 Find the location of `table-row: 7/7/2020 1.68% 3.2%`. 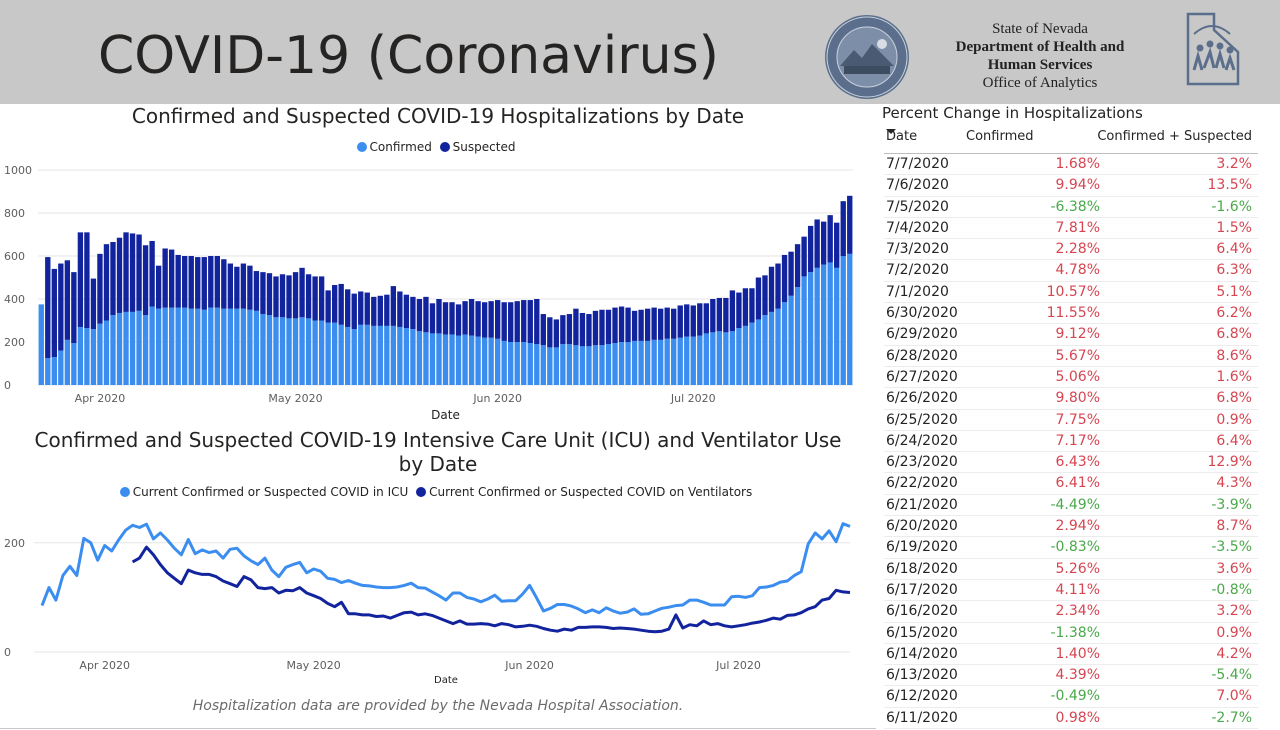

table-row: 7/7/2020 1.68% 3.2% is located at coordinates (1071, 165).